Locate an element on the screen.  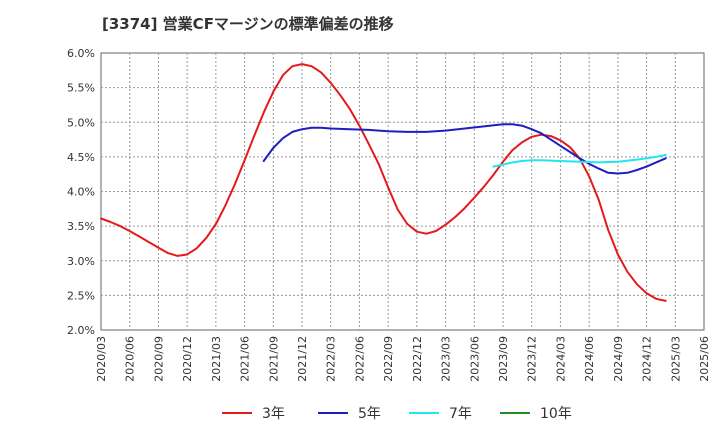
y-tick-label: 4.0% is located at coordinates (81, 192).